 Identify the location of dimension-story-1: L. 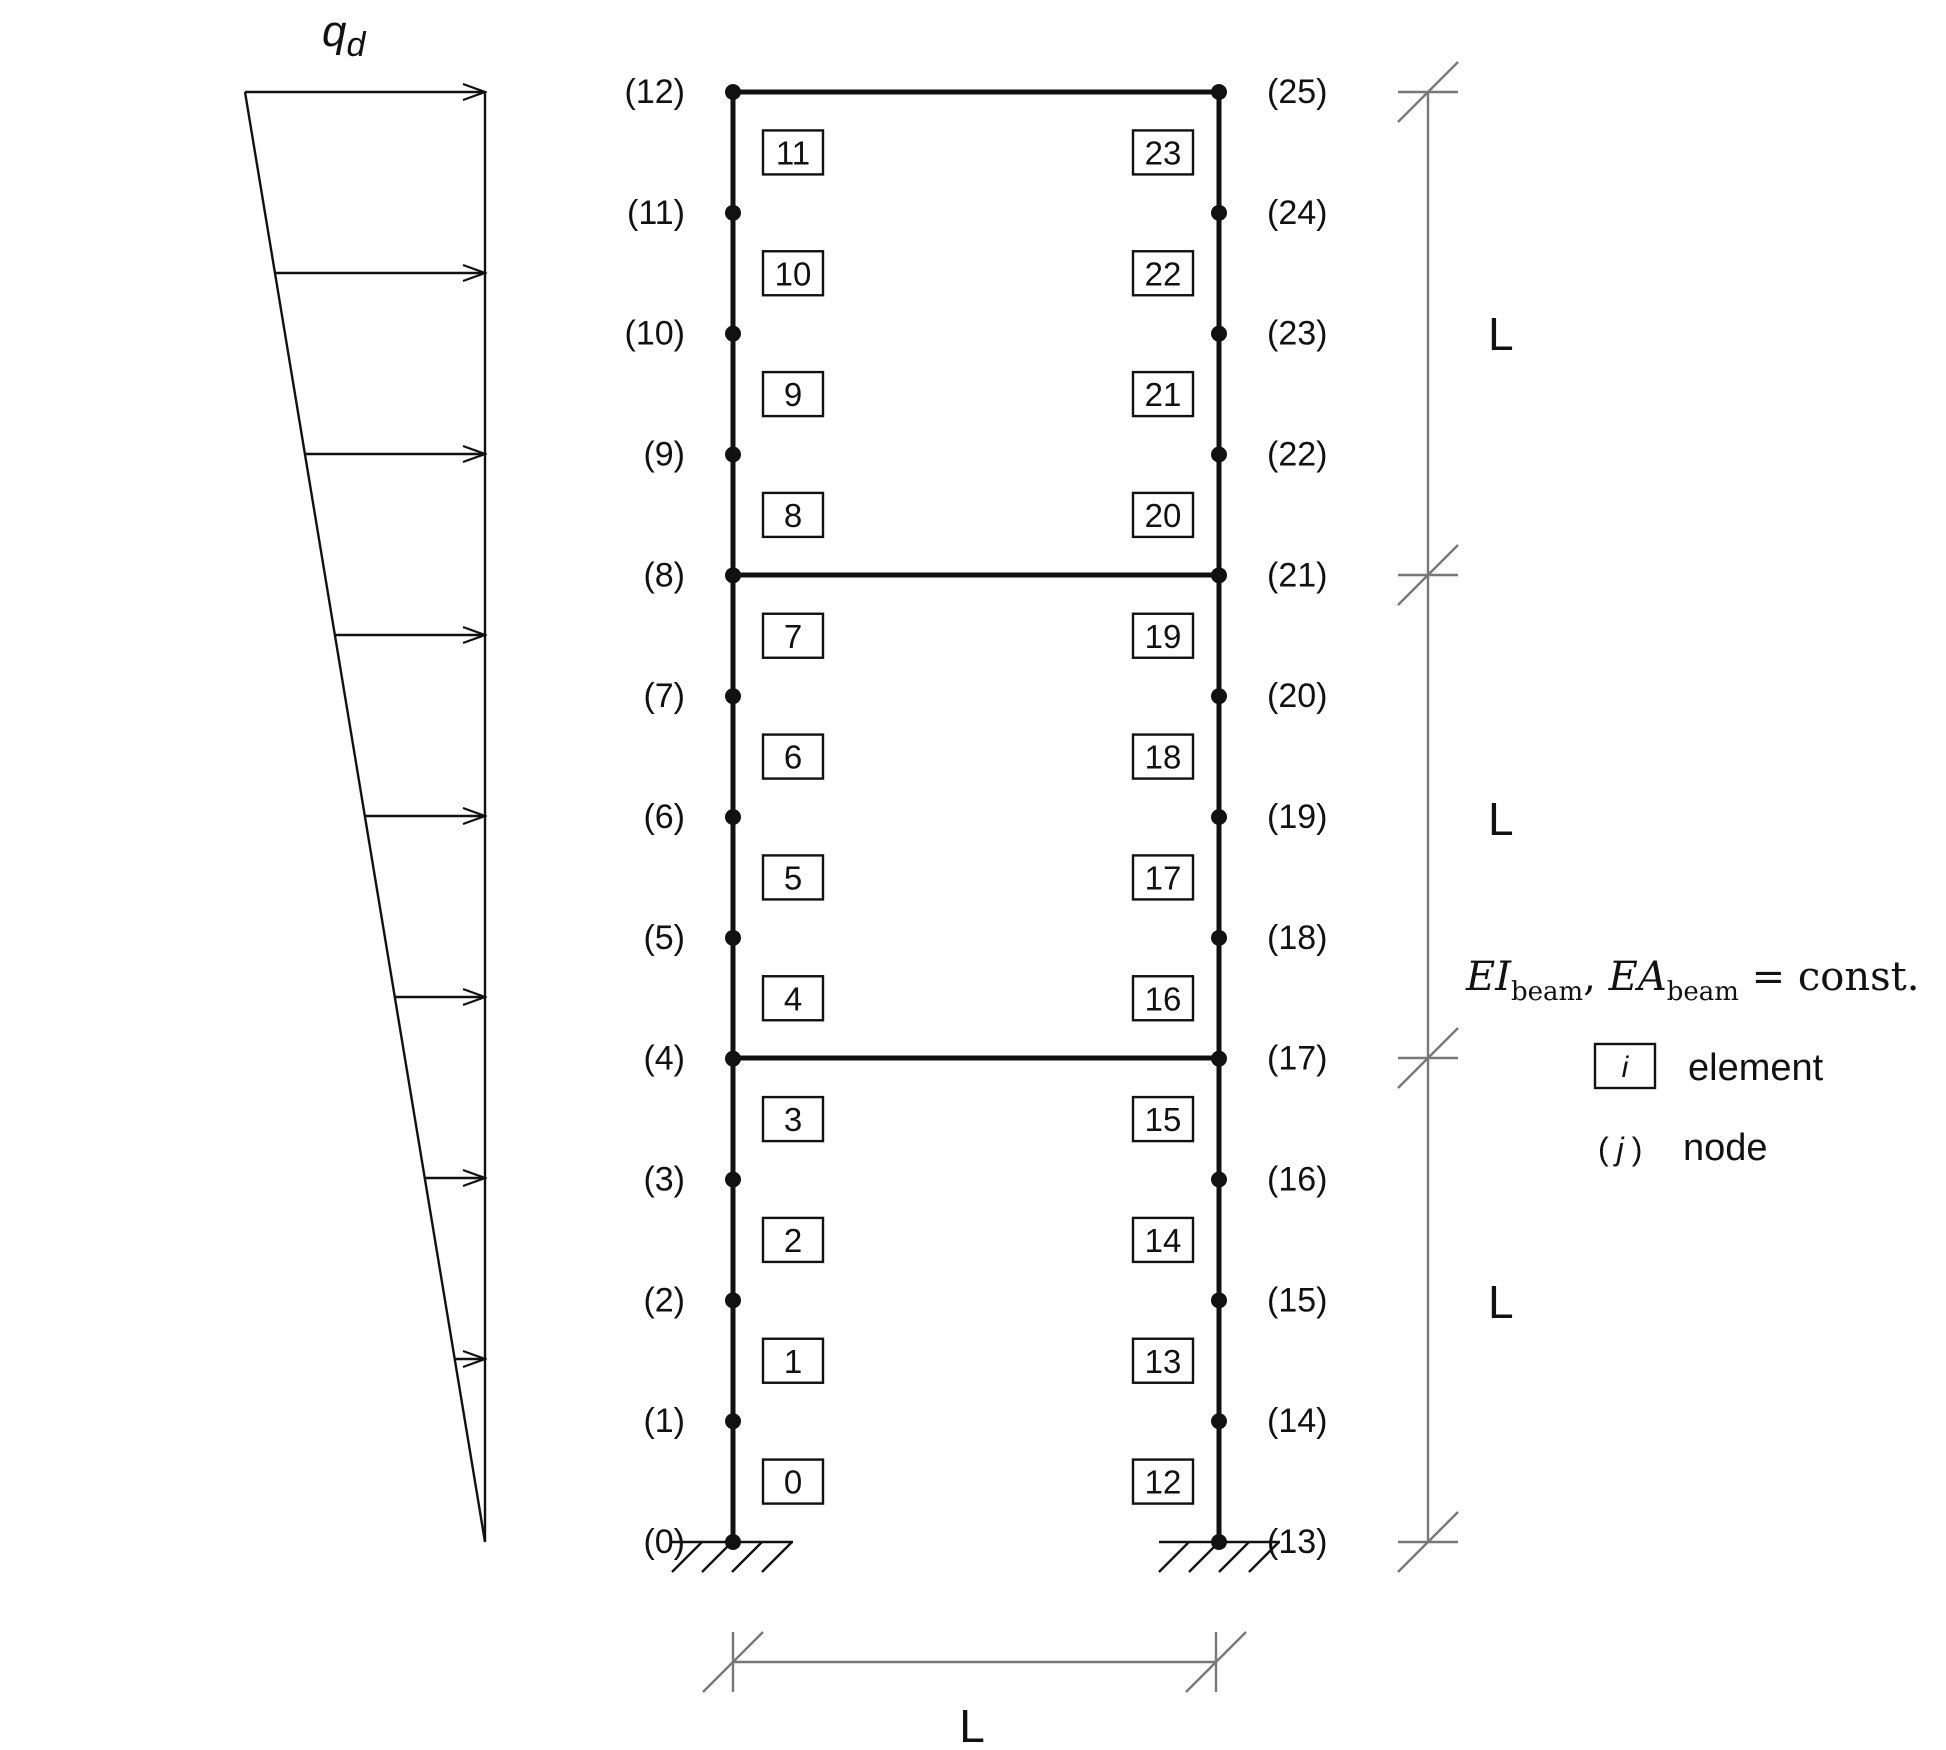
(1501, 1302).